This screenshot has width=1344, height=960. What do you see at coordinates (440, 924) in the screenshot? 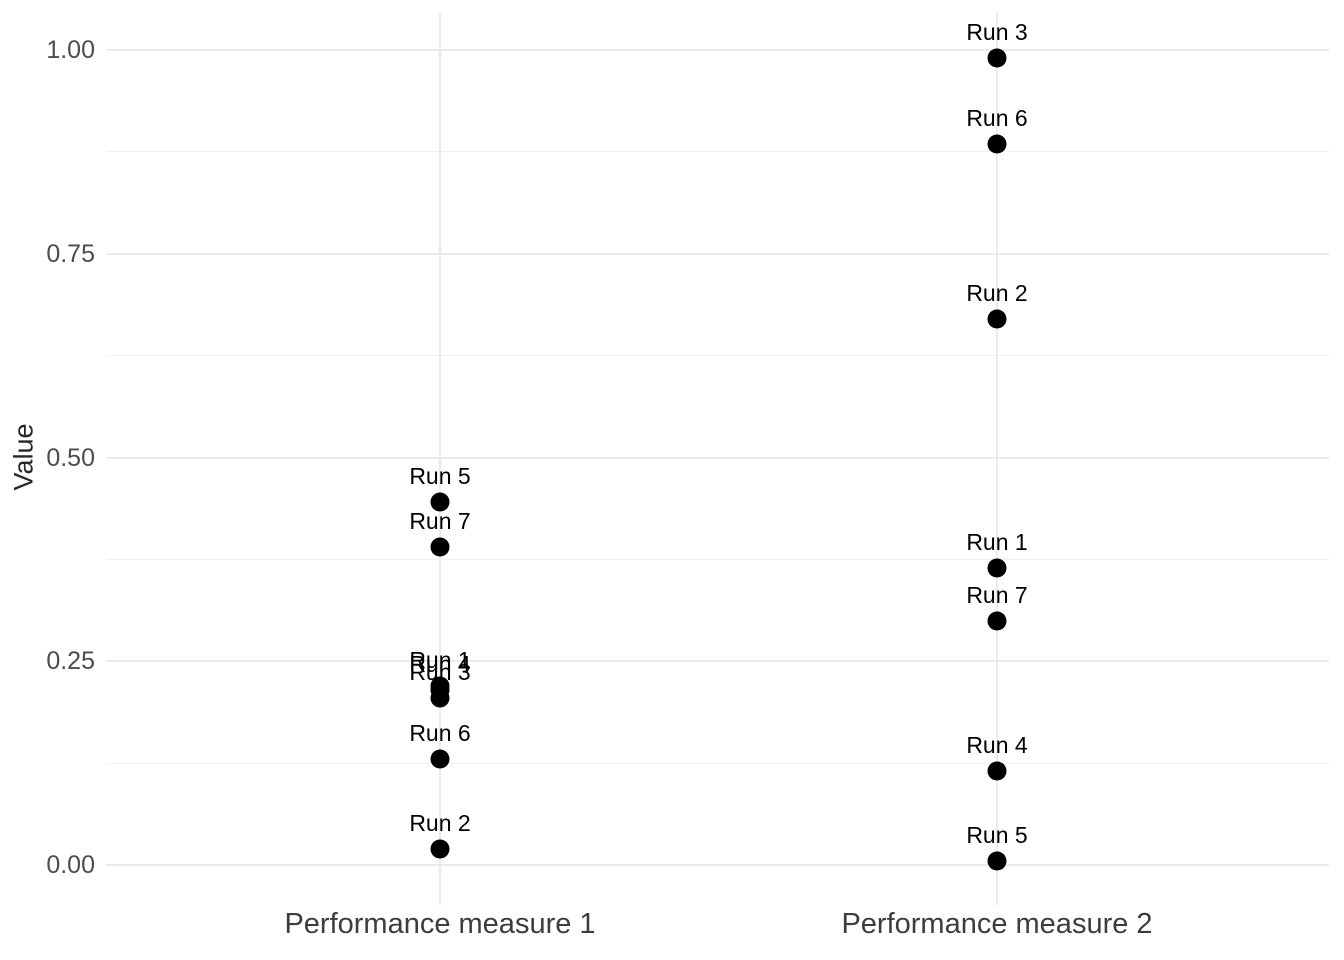
I see `x-axis-category-label-1: Performance measure 1` at bounding box center [440, 924].